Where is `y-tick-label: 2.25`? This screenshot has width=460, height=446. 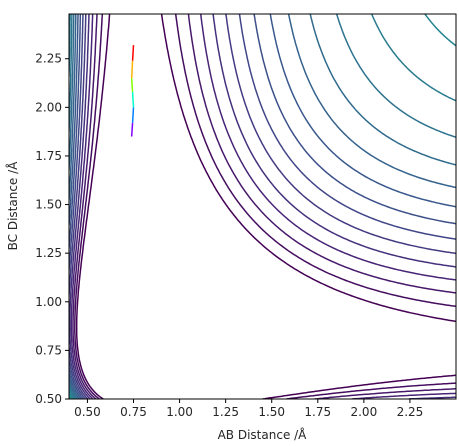
y-tick-label: 2.25 is located at coordinates (48, 59).